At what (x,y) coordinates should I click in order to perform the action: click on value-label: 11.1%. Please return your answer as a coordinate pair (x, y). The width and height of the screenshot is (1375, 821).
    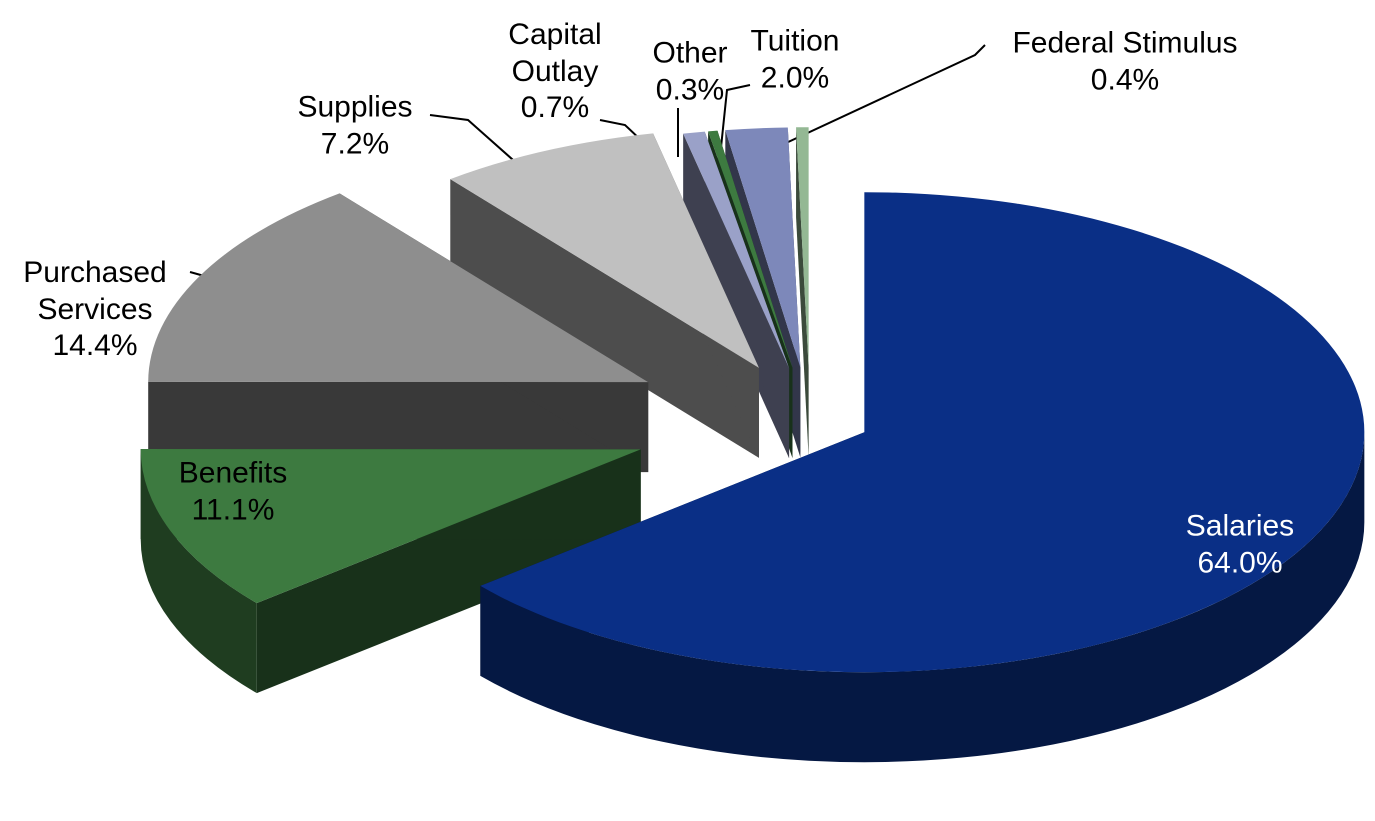
    Looking at the image, I should click on (233, 509).